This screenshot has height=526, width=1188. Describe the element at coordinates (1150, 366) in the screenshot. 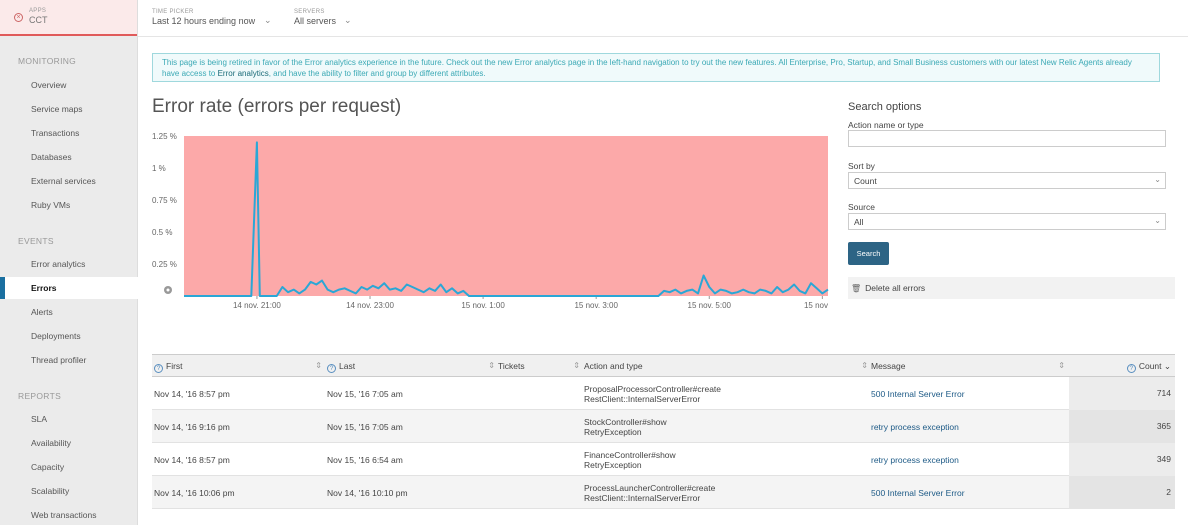

I see `header-count-label: Count` at that location.